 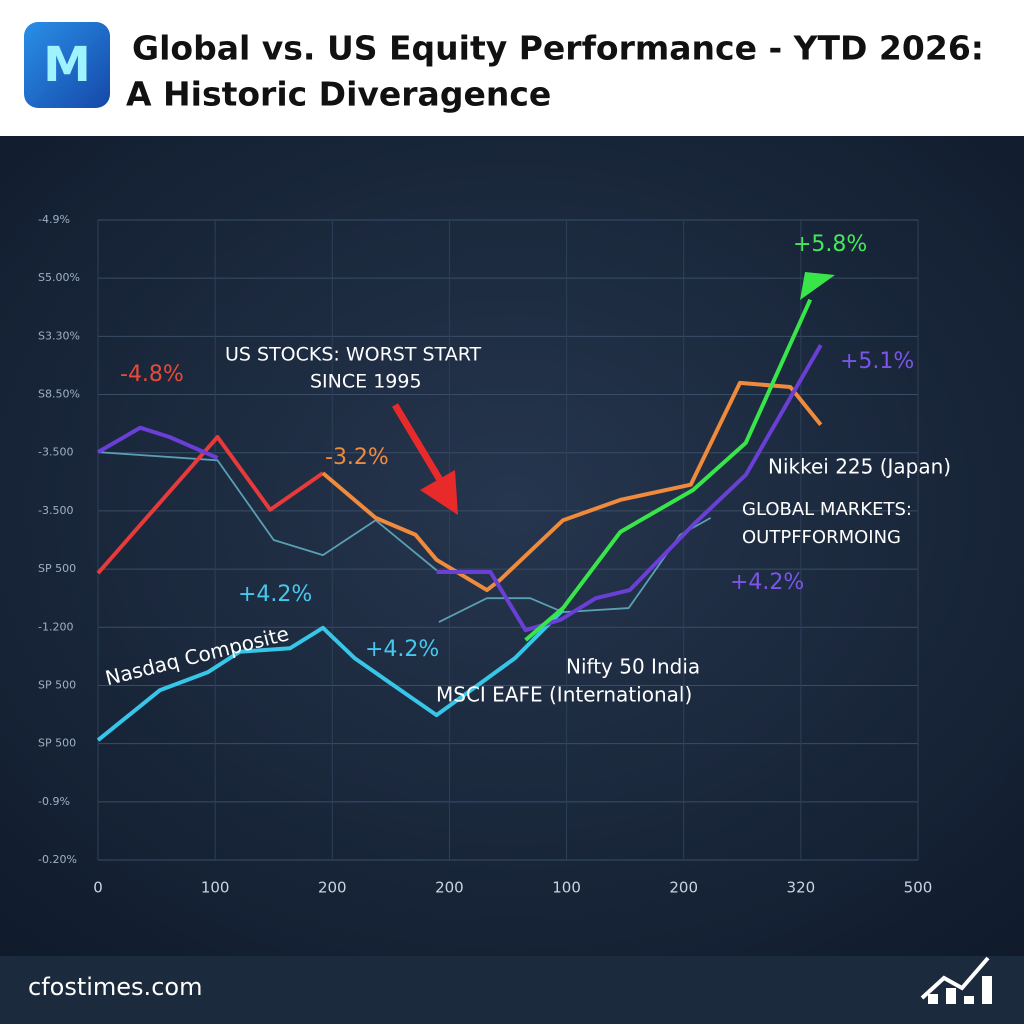 What do you see at coordinates (98, 888) in the screenshot?
I see `x-tick-label: 0` at bounding box center [98, 888].